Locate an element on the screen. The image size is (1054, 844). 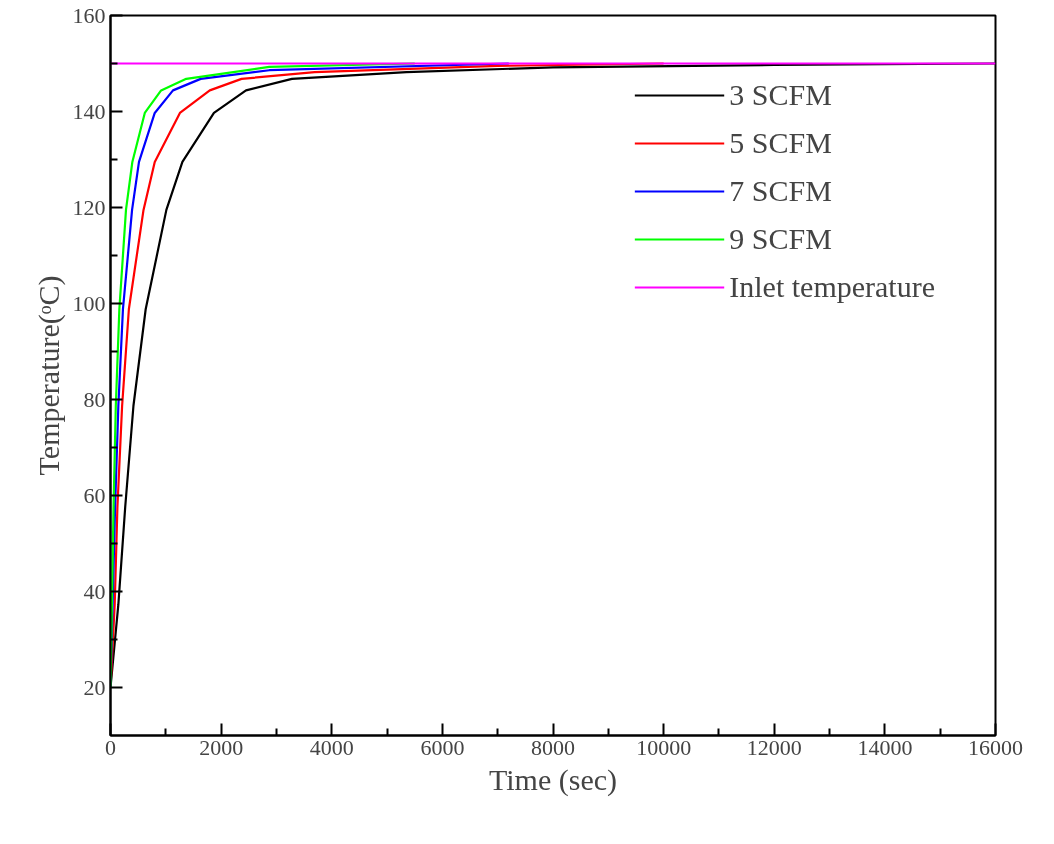
y-axis-title: Temperature(ᵒC) is located at coordinates (48, 375).